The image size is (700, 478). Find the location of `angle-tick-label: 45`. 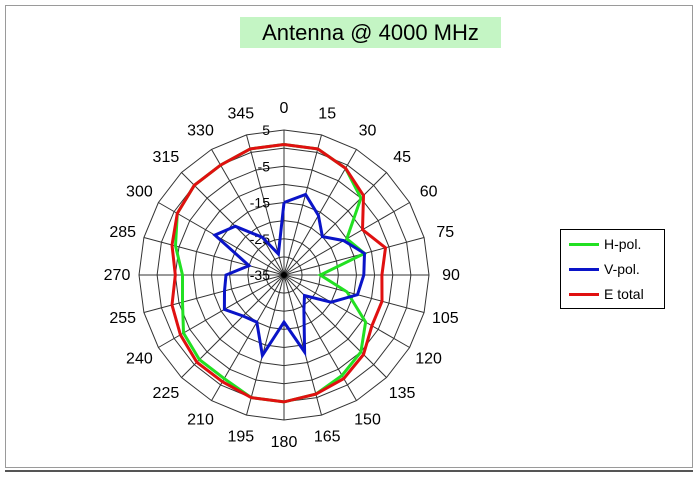

angle-tick-label: 45 is located at coordinates (402, 157).